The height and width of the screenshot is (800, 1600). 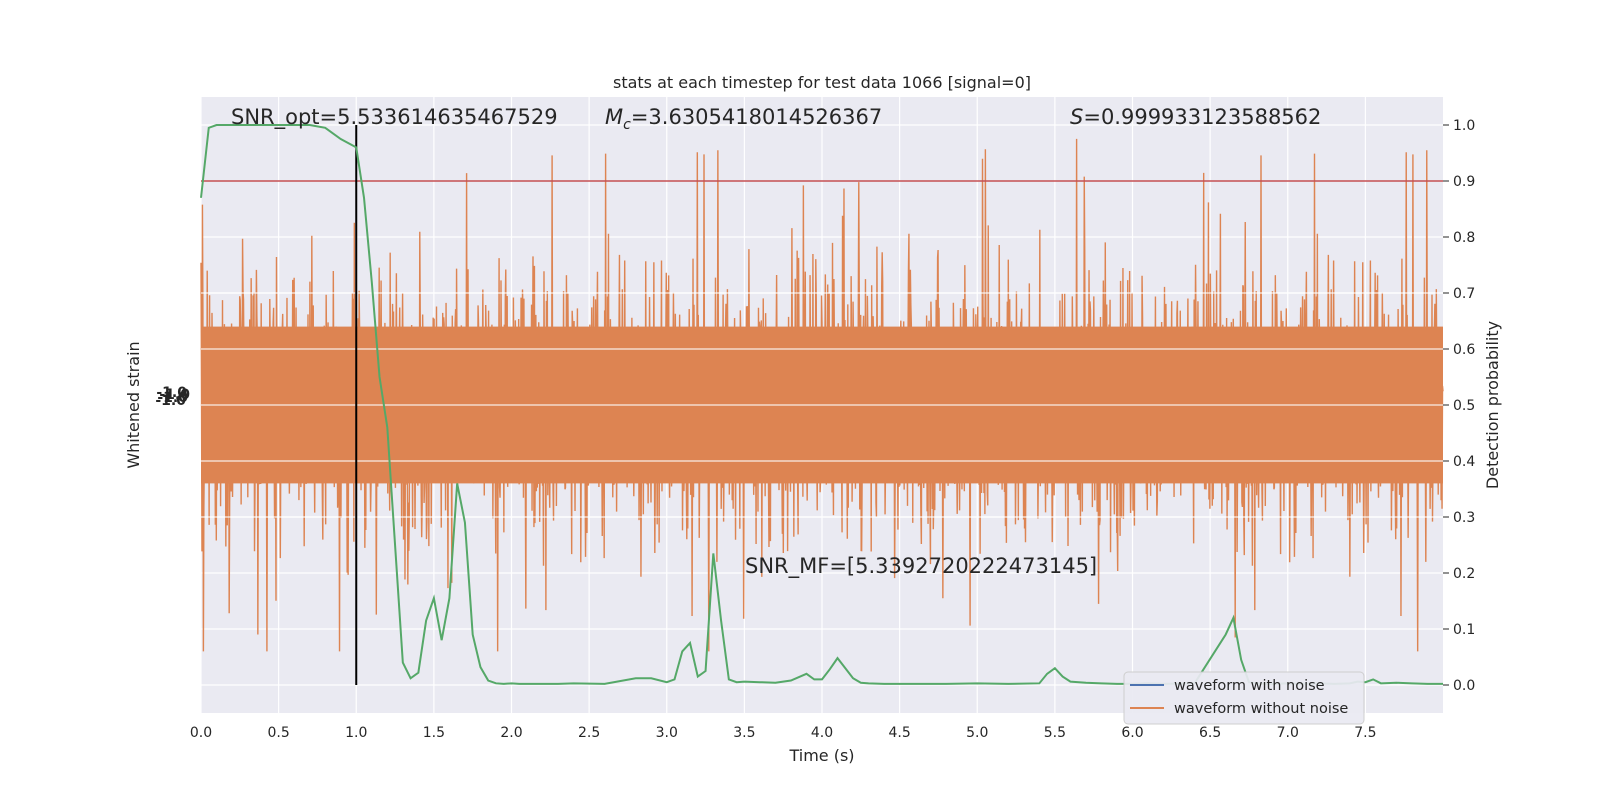 What do you see at coordinates (170, 401) in the screenshot?
I see `left-tick-label-a: -1.0` at bounding box center [170, 401].